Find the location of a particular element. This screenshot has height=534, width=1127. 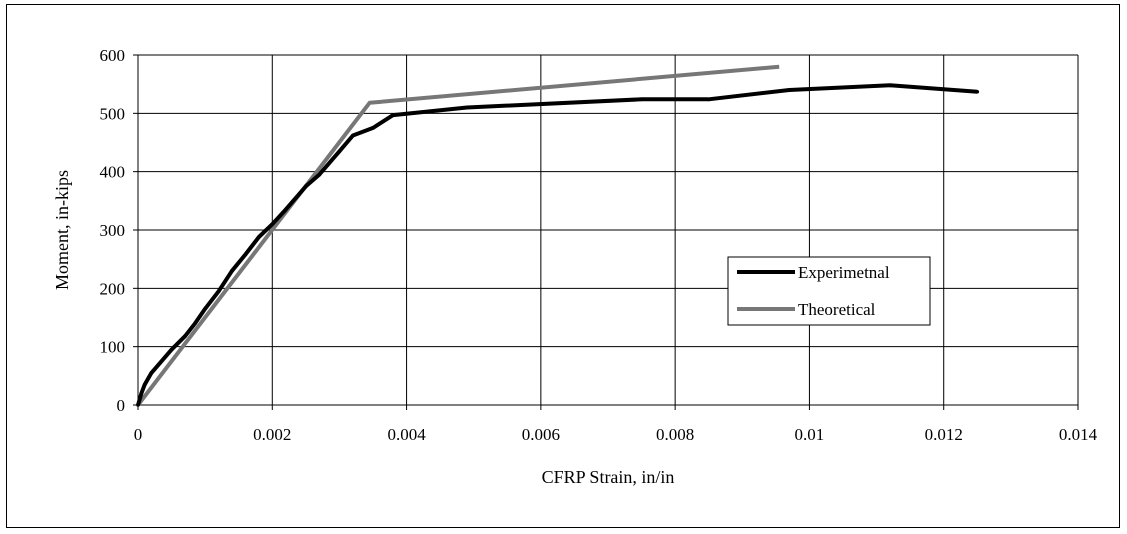

x-tick-labels: 0 0.002 0.004 0.006 0.008 0.01 0.012 0.014 is located at coordinates (616, 434).